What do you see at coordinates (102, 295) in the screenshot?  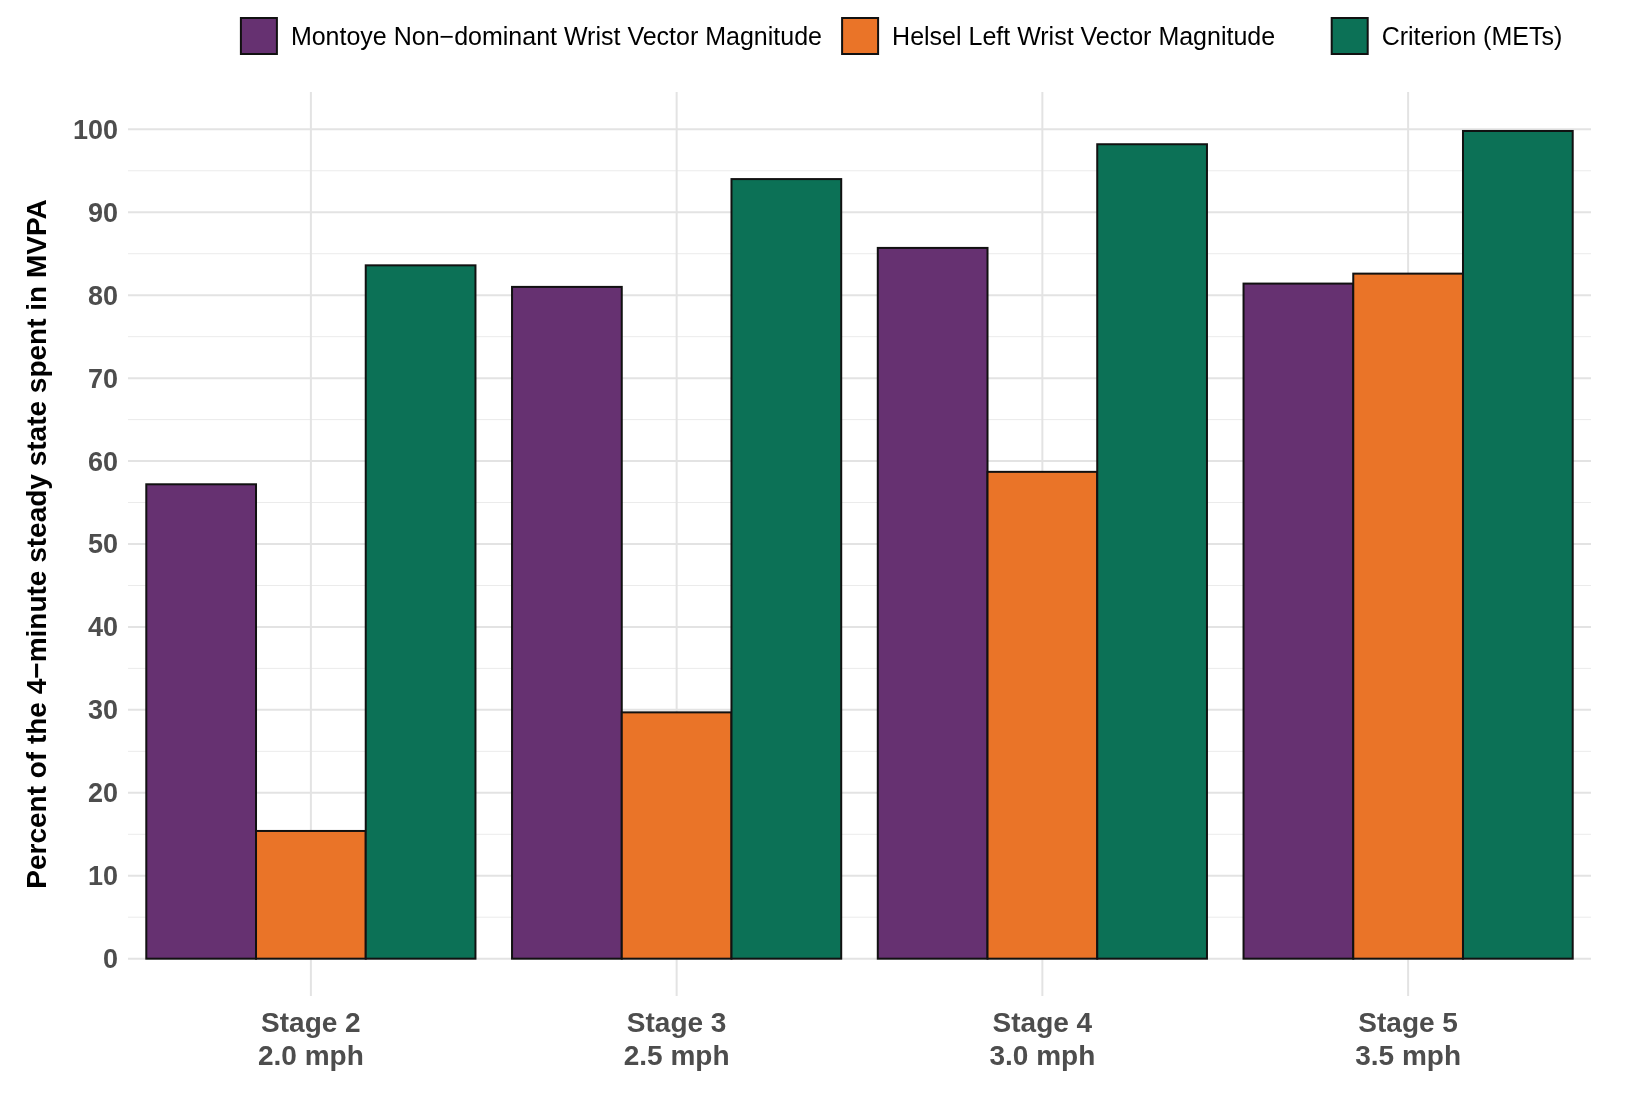 I see `y-tick-label: 80` at bounding box center [102, 295].